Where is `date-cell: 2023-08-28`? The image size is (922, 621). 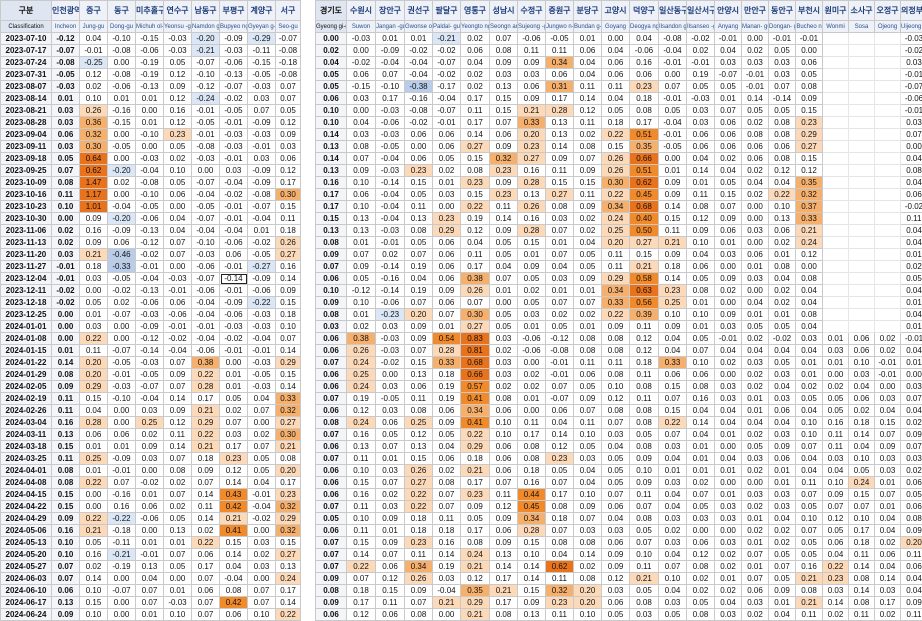 date-cell: 2023-08-28 is located at coordinates (26, 123).